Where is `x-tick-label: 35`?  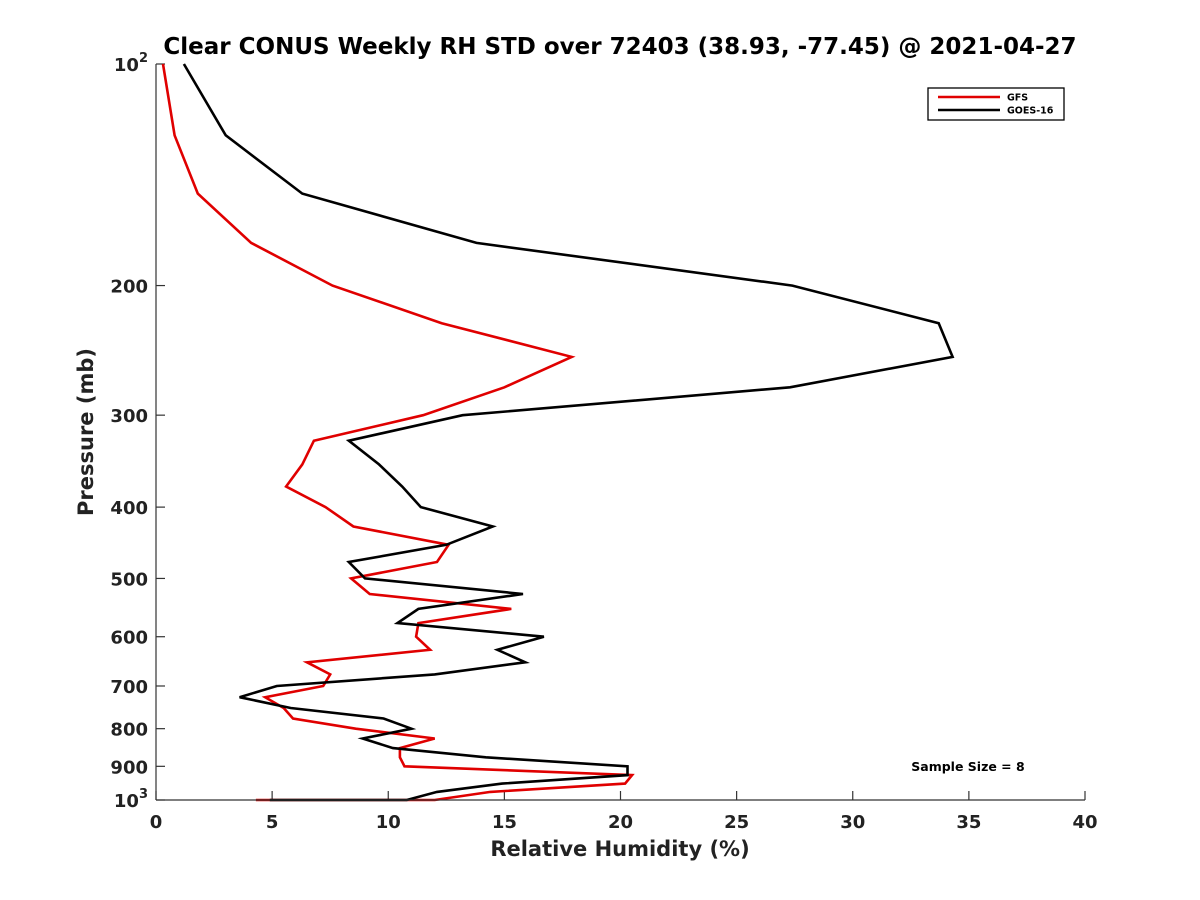 x-tick-label: 35 is located at coordinates (968, 822).